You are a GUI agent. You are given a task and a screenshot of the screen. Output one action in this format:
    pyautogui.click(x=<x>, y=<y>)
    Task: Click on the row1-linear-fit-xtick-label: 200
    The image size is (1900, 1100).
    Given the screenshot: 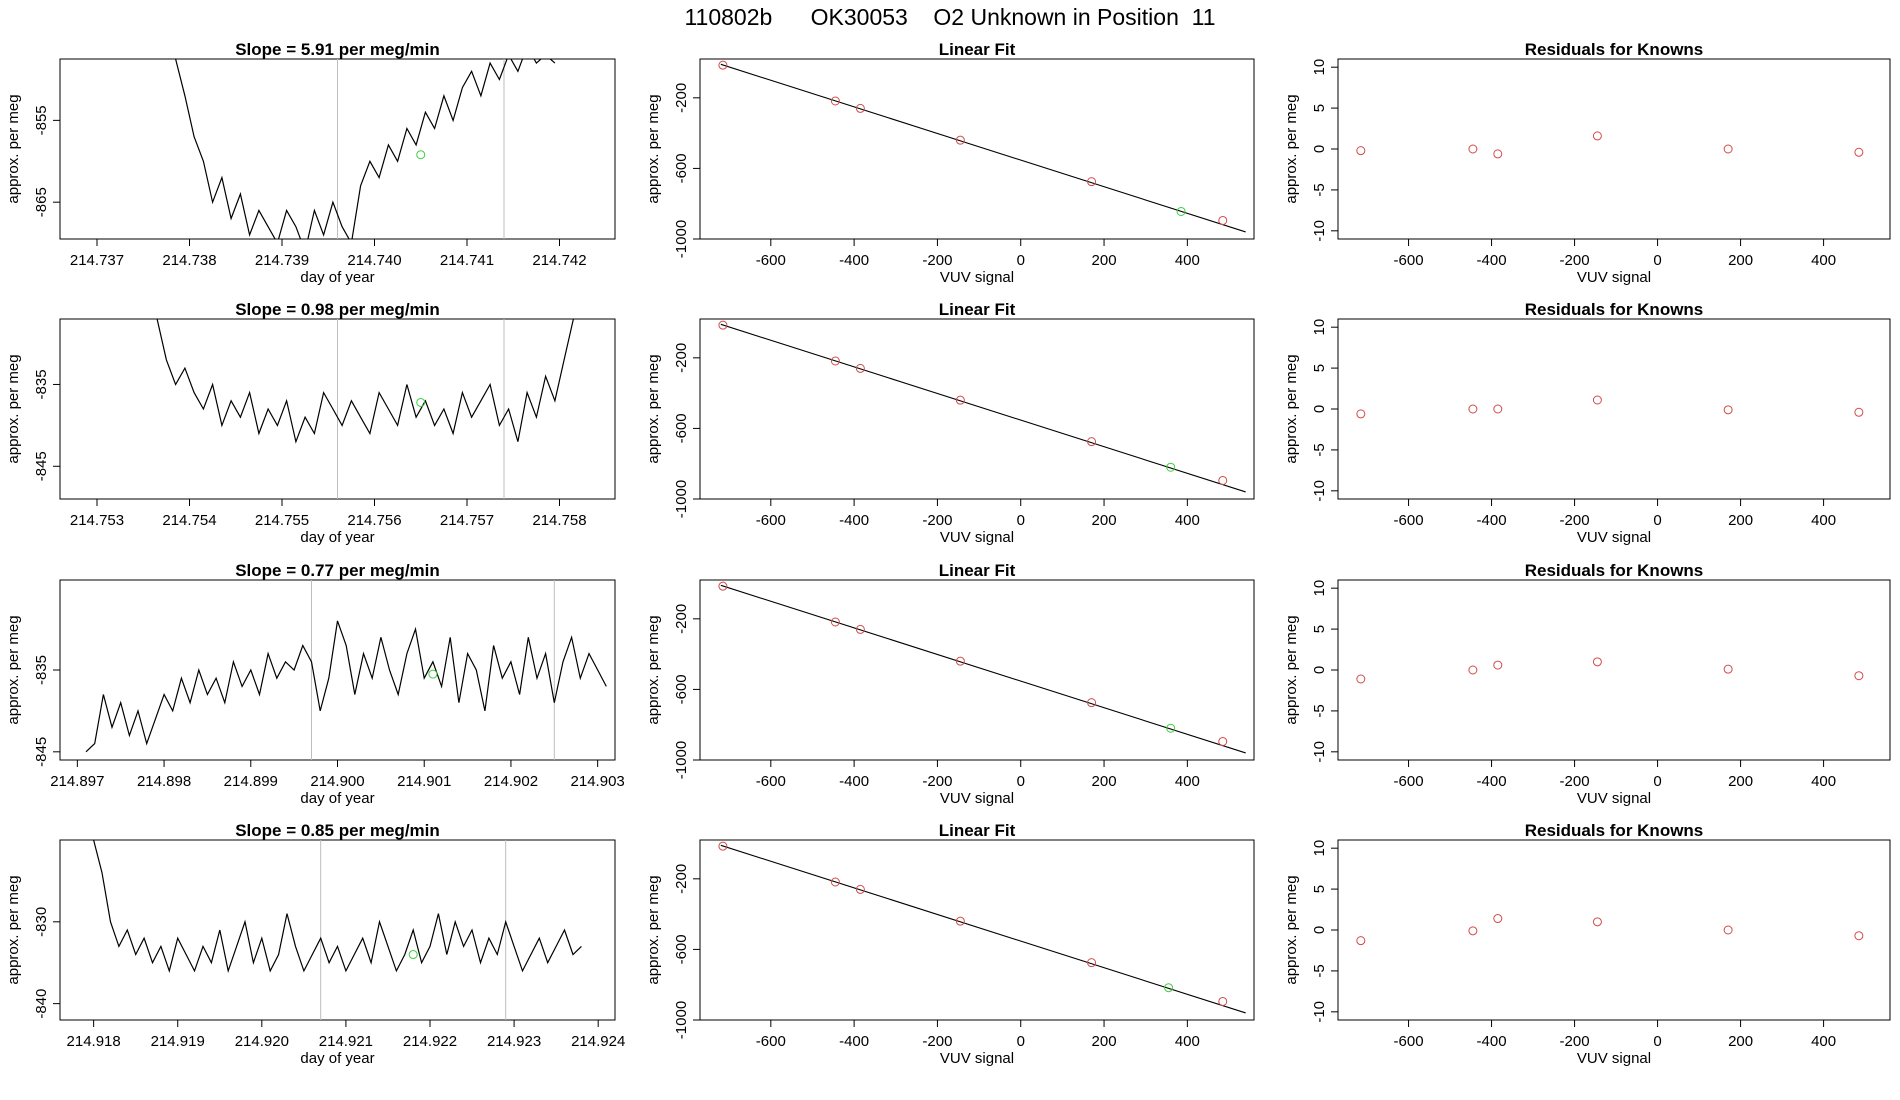 What is the action you would take?
    pyautogui.click(x=1104, y=260)
    